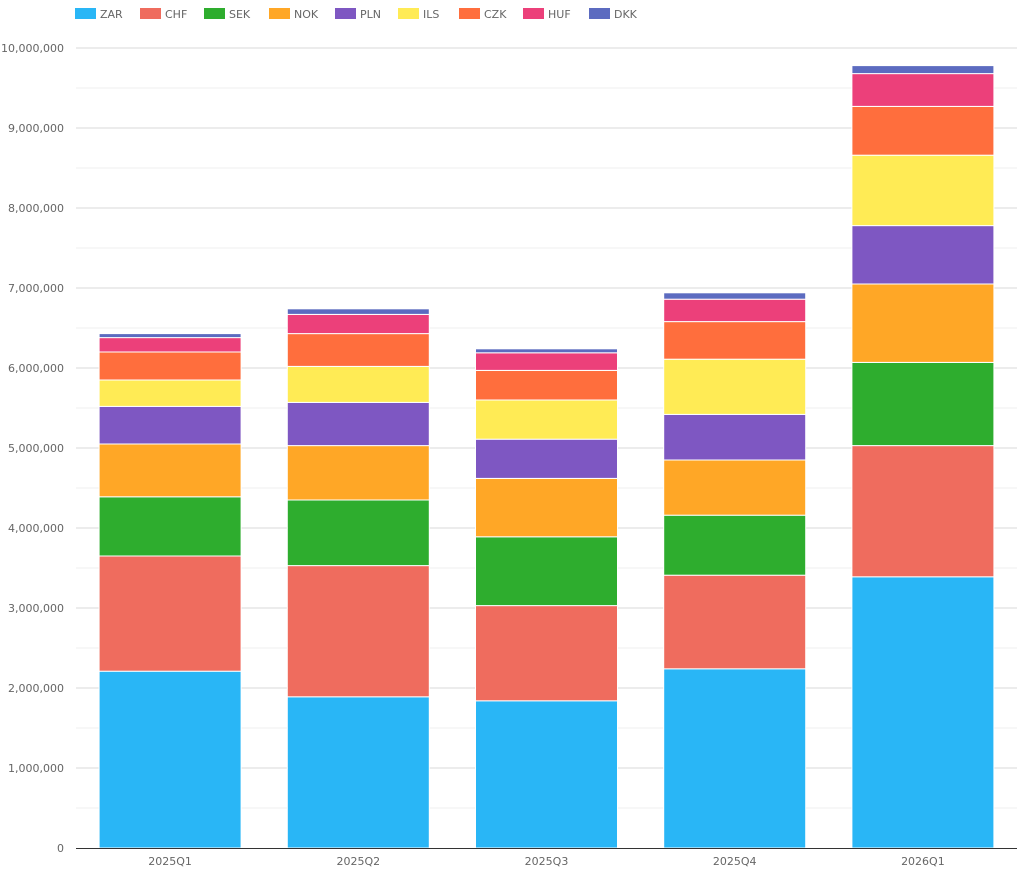 Image resolution: width=1024 pixels, height=871 pixels. I want to click on legend-item-pln: PLN, so click(358, 14).